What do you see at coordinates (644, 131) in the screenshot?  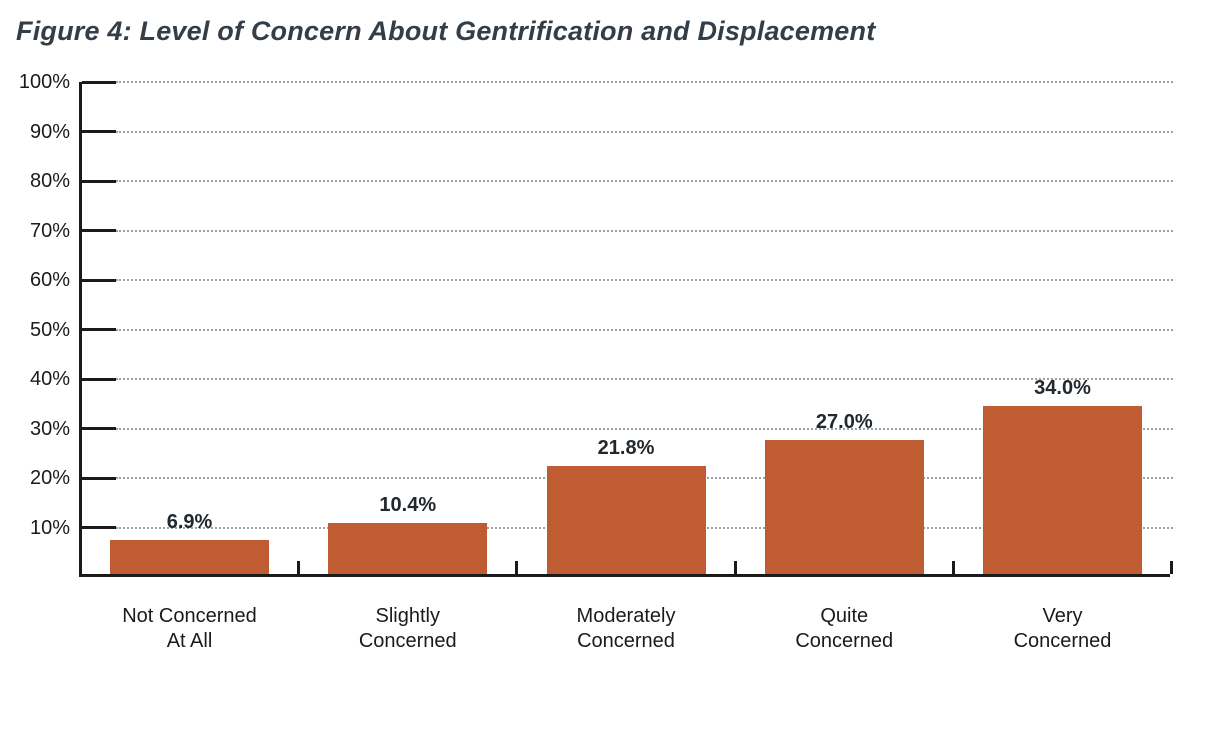 I see `gridline-90%` at bounding box center [644, 131].